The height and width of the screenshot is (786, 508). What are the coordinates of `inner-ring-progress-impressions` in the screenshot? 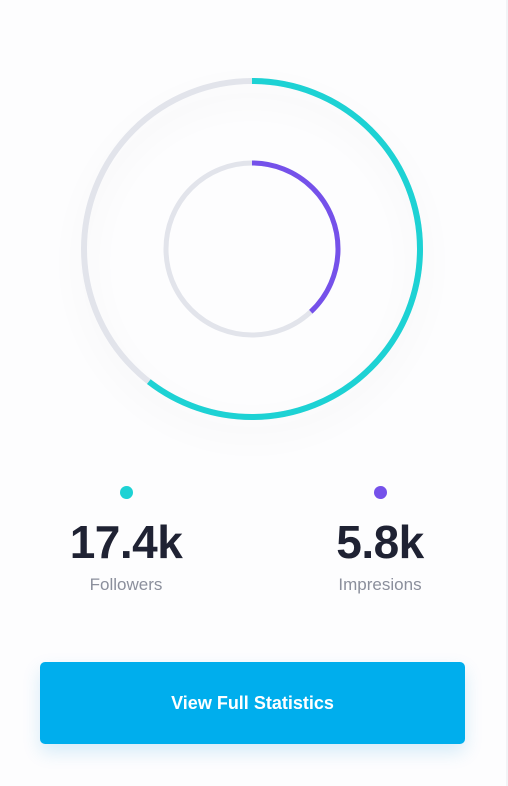 It's located at (252, 249).